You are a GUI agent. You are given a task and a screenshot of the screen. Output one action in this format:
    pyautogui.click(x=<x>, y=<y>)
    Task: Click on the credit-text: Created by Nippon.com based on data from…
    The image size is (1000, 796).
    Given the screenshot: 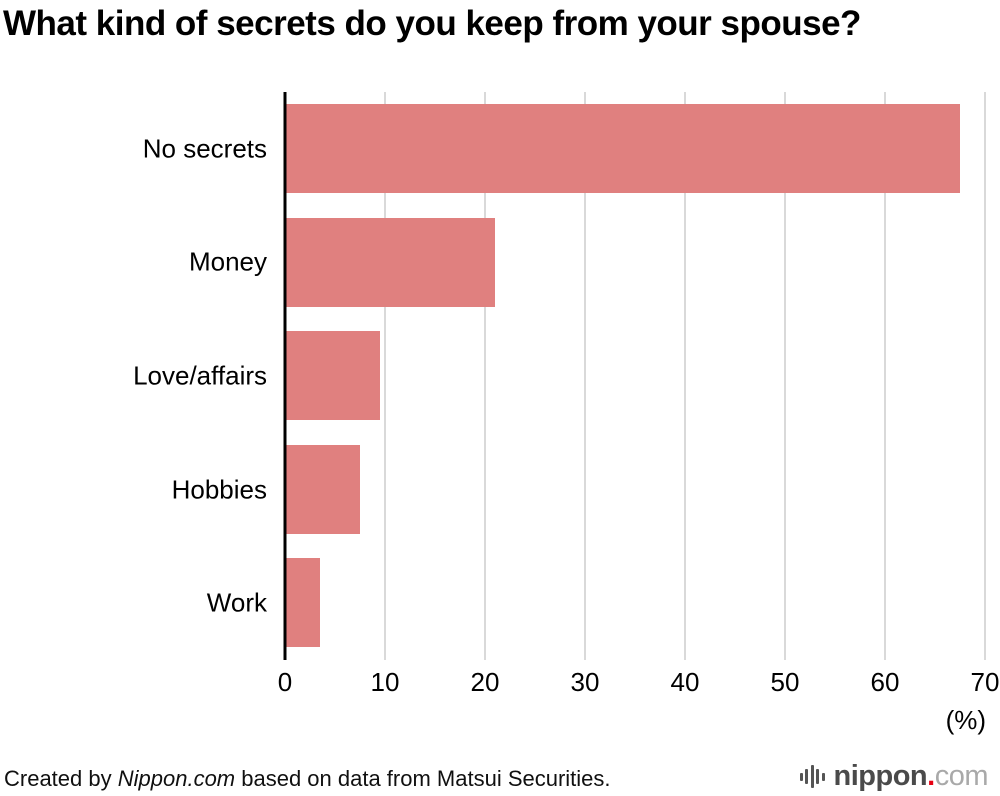 What is the action you would take?
    pyautogui.click(x=307, y=779)
    